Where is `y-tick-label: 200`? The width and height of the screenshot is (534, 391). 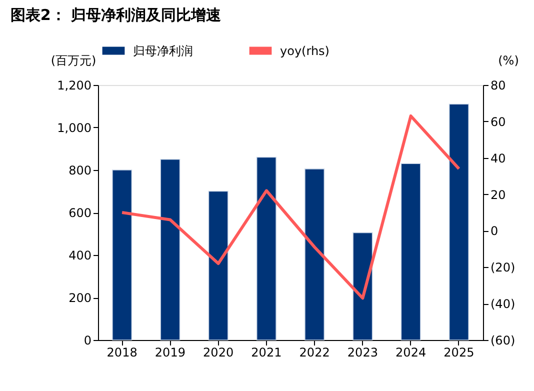
y-tick-label: 200 is located at coordinates (80, 298).